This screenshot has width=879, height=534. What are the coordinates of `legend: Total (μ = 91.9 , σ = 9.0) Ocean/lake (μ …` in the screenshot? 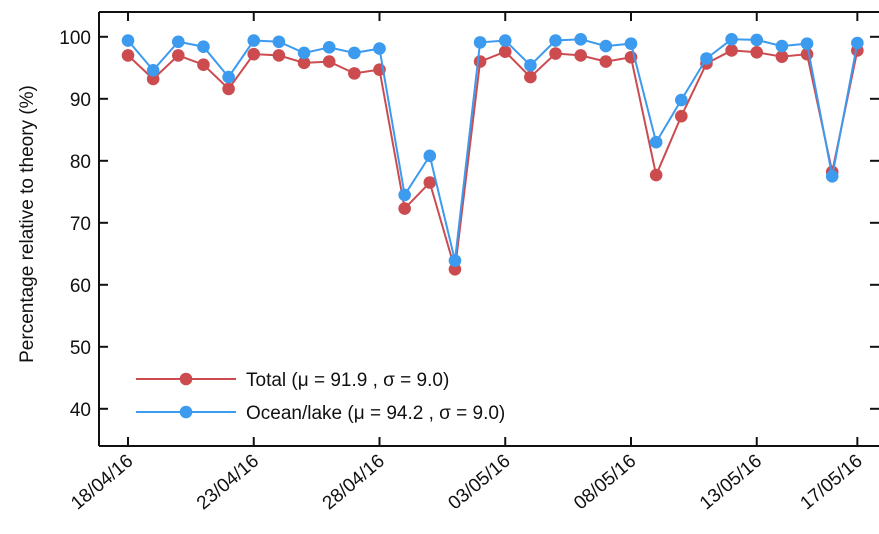 It's located at (320, 397).